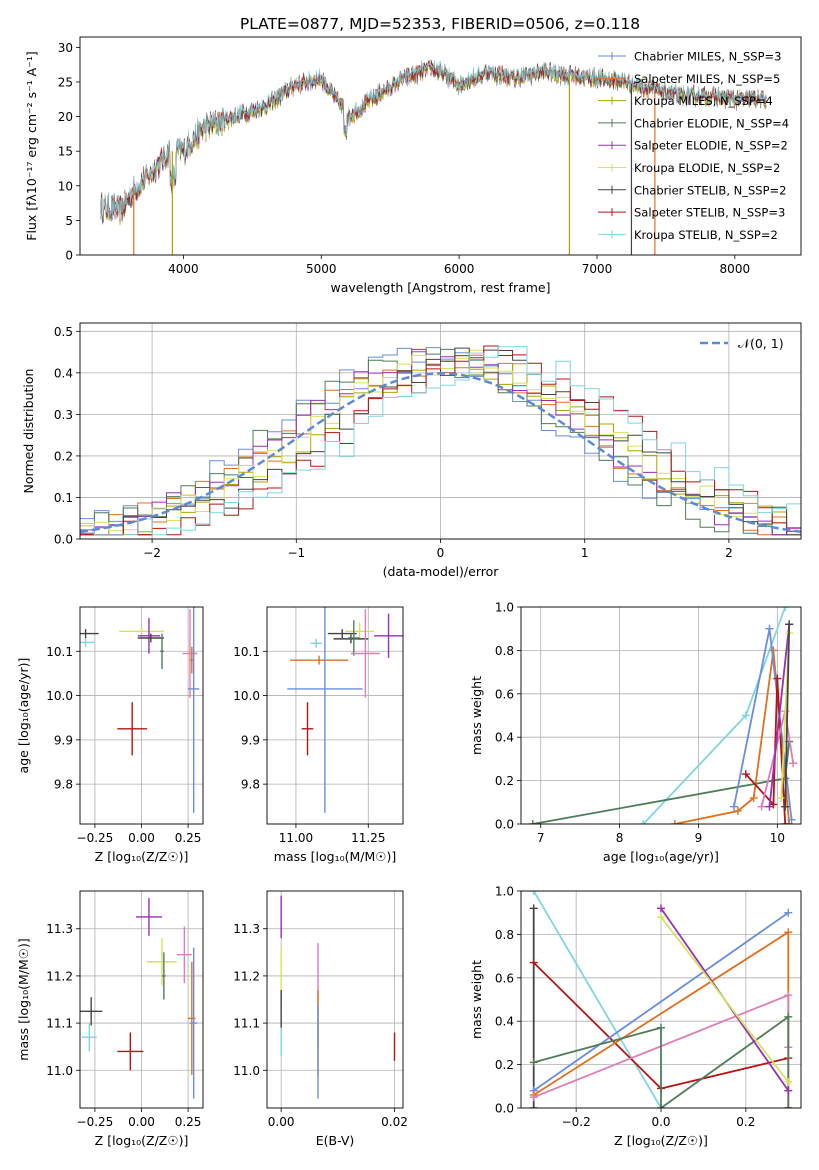 This screenshot has height=1170, width=819. I want to click on legend-label: Salpeter MILES, N_SSP=5, so click(707, 79).